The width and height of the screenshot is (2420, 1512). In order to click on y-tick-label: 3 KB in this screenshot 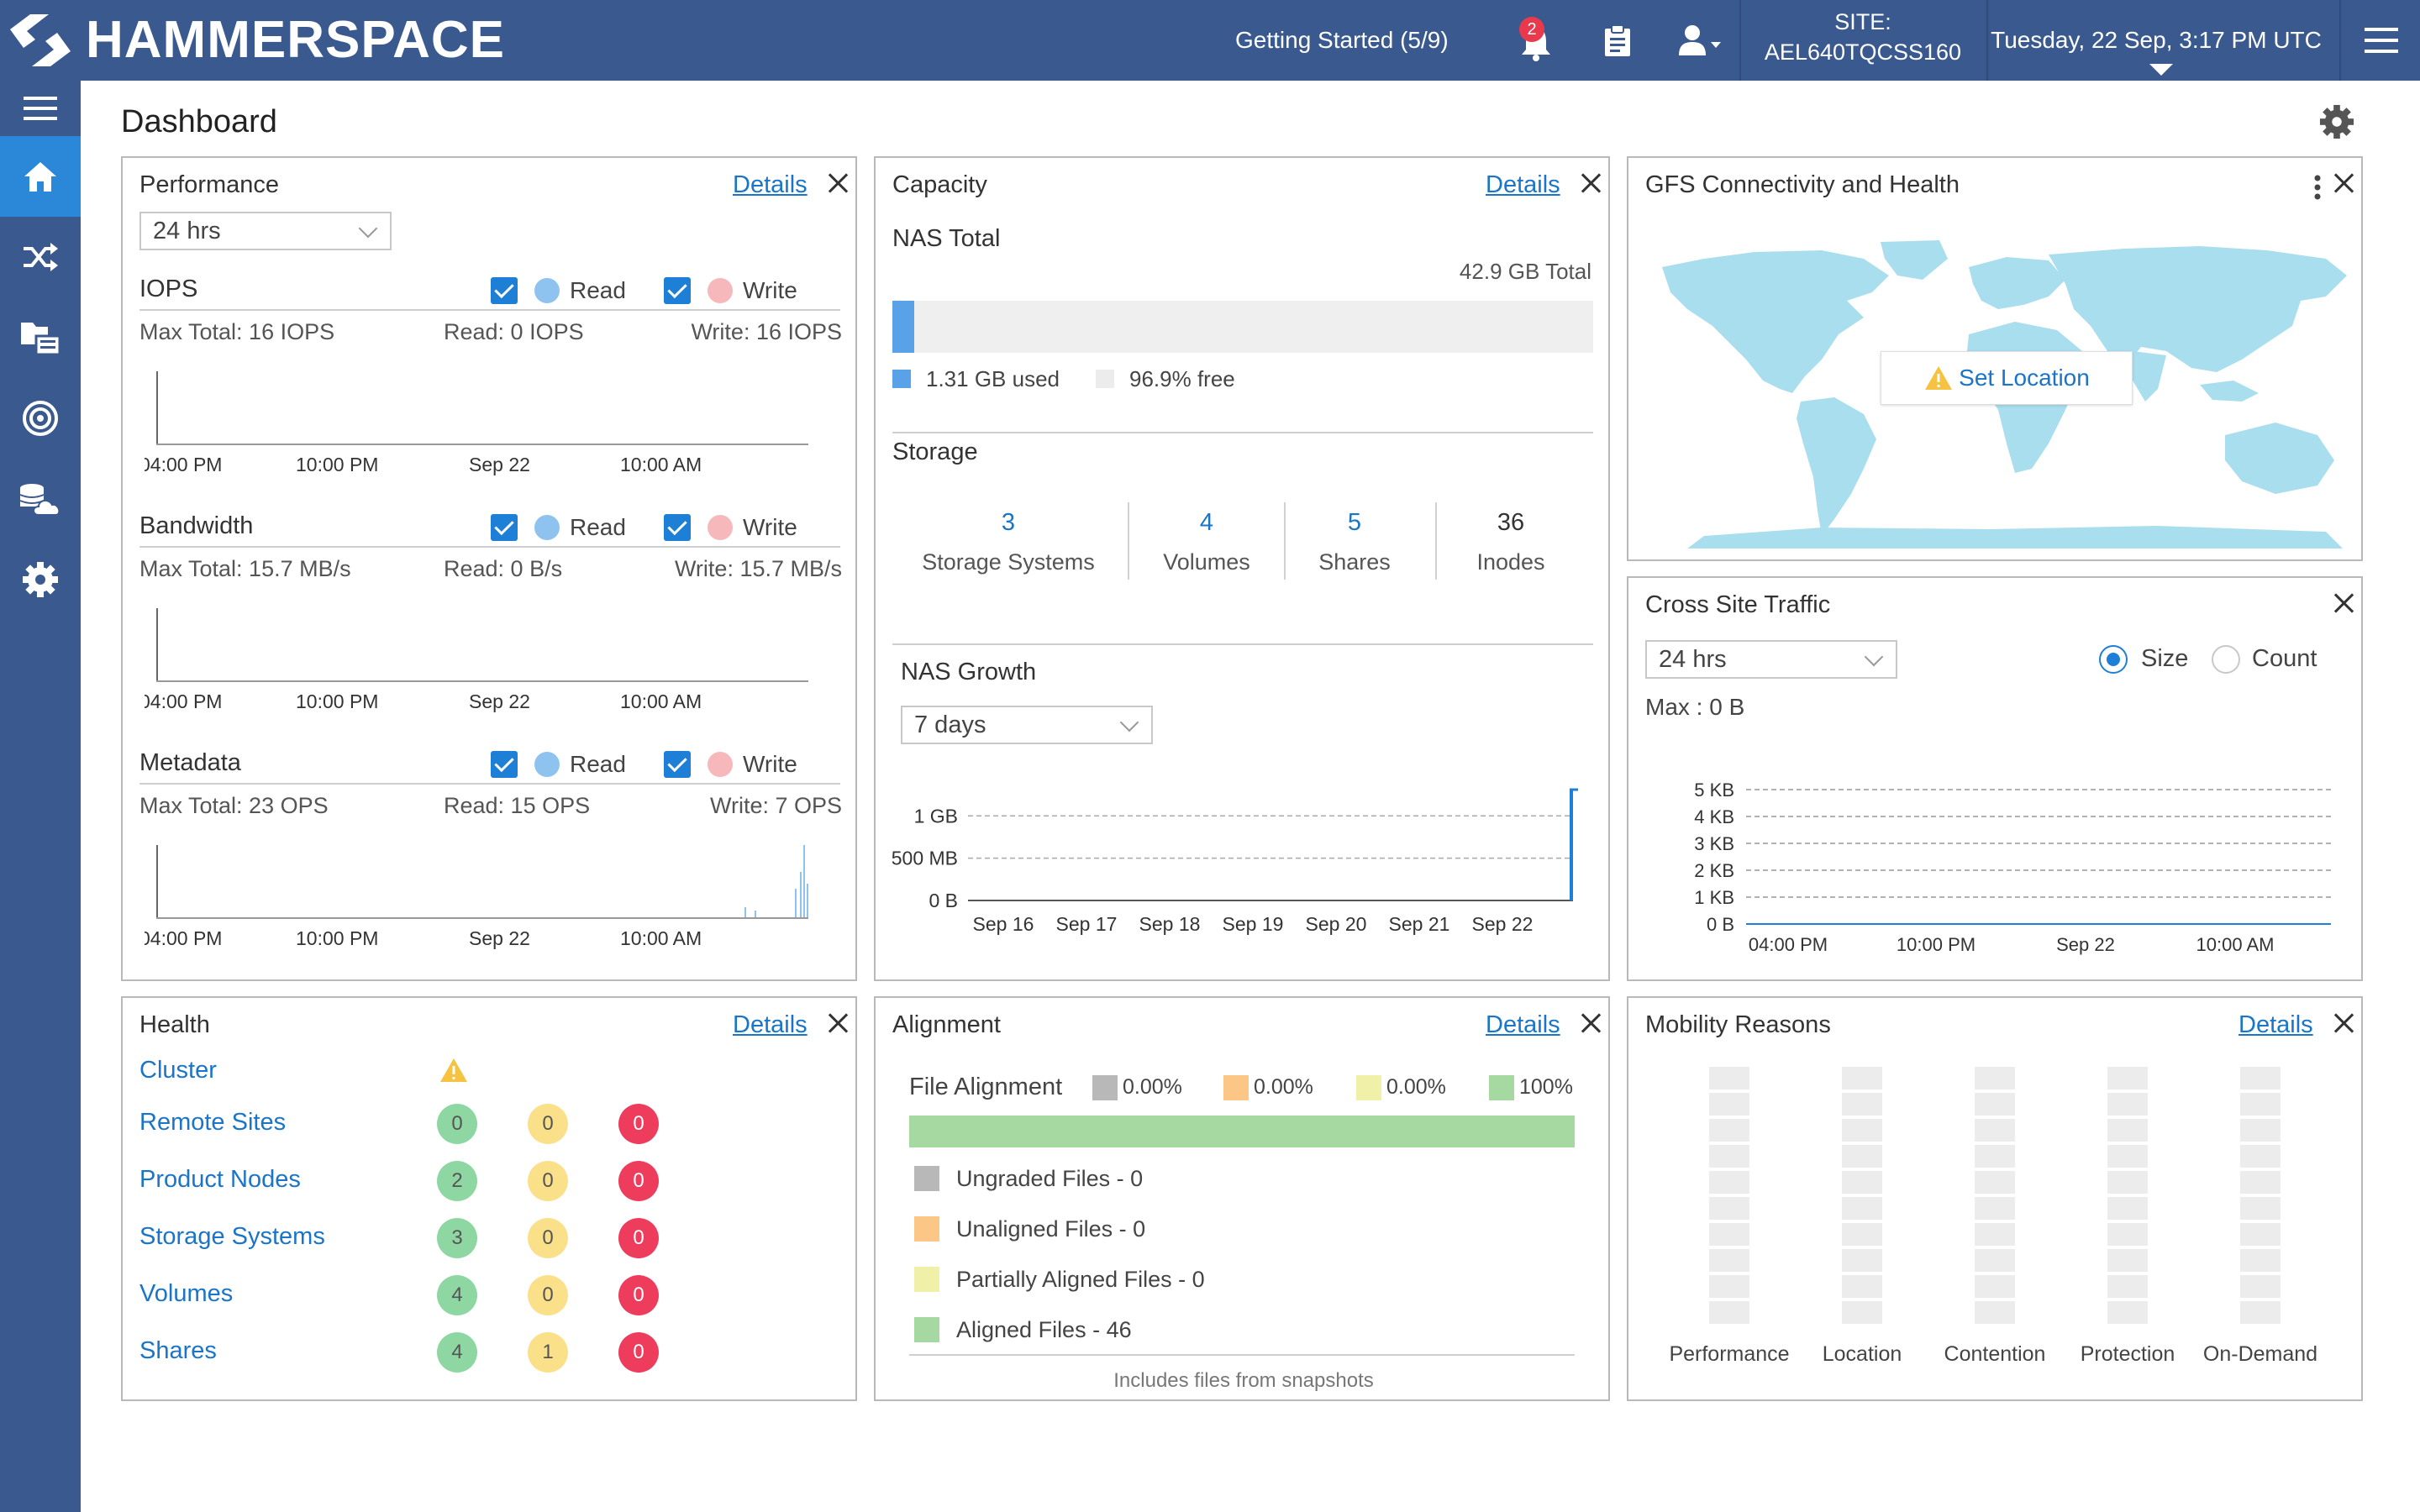, I will do `click(1714, 843)`.